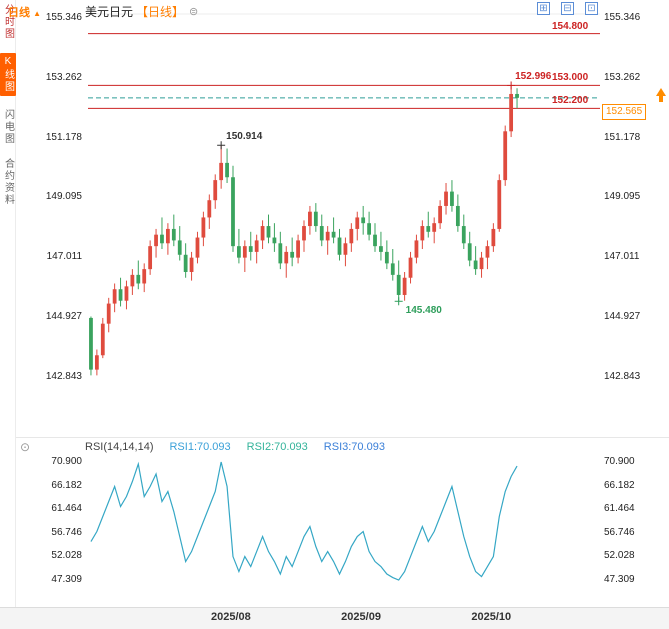  What do you see at coordinates (66, 485) in the screenshot?
I see `rsi-axis-label-left: 66.182` at bounding box center [66, 485].